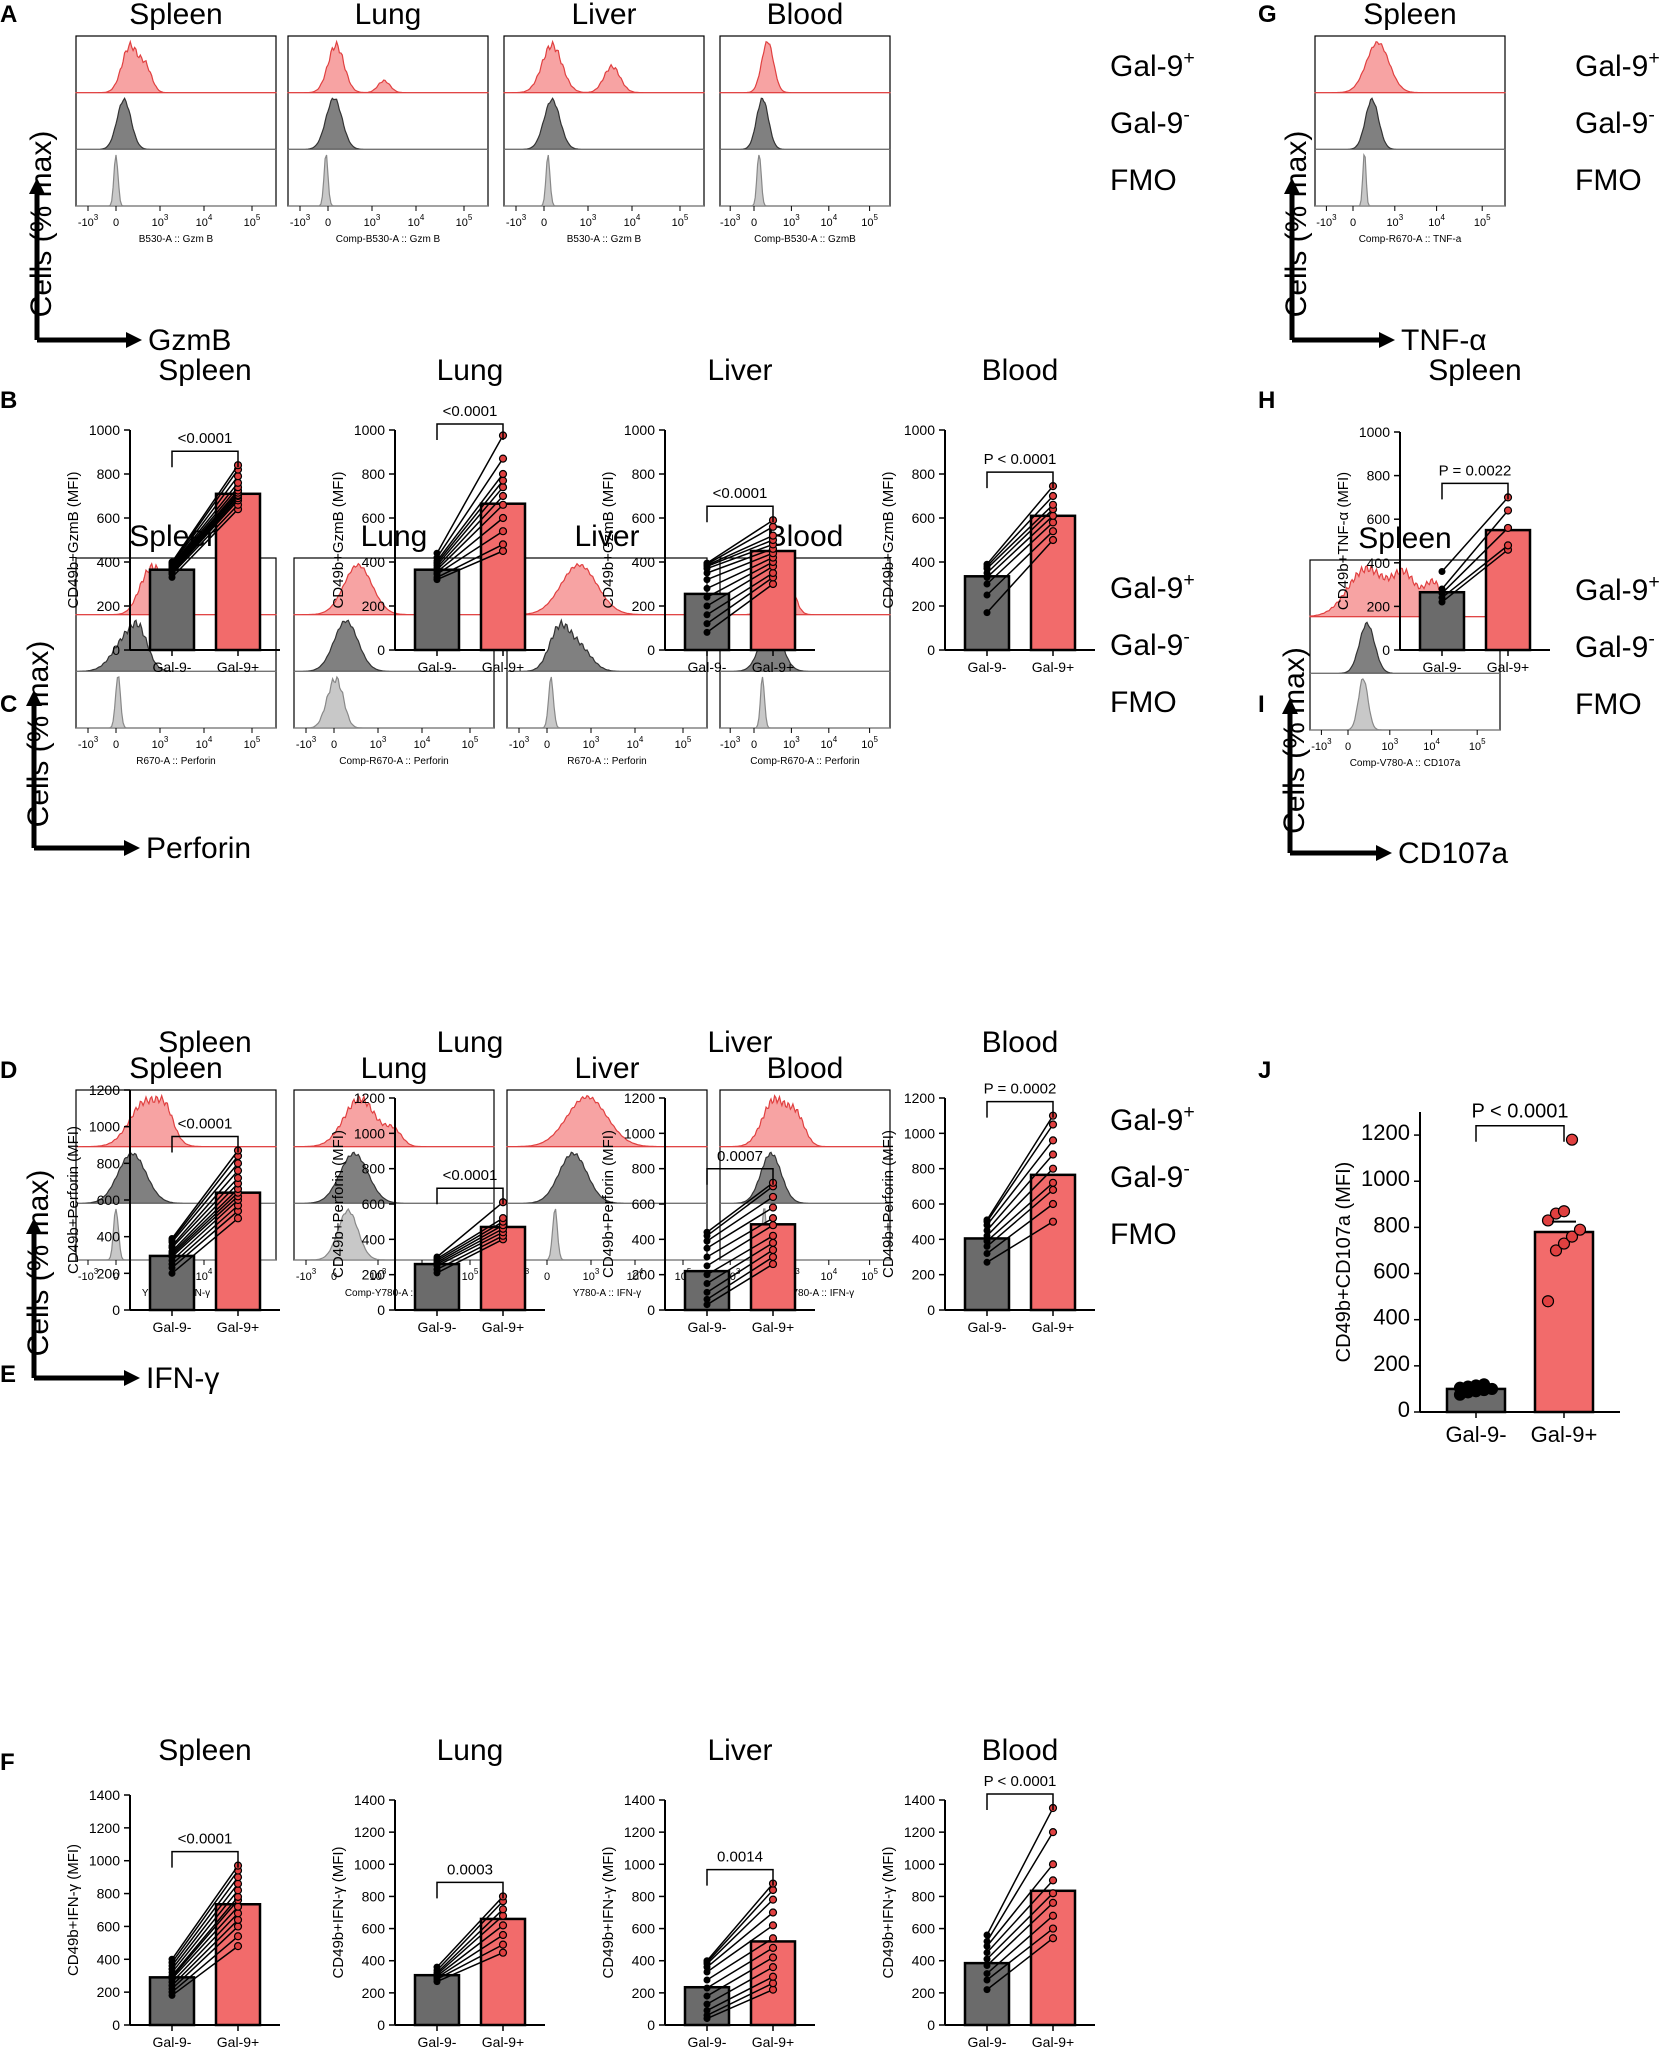 This screenshot has height=2049, width=1680. What do you see at coordinates (805, 239) in the screenshot?
I see `channel-label: Comp-B530-A :: GzmB` at bounding box center [805, 239].